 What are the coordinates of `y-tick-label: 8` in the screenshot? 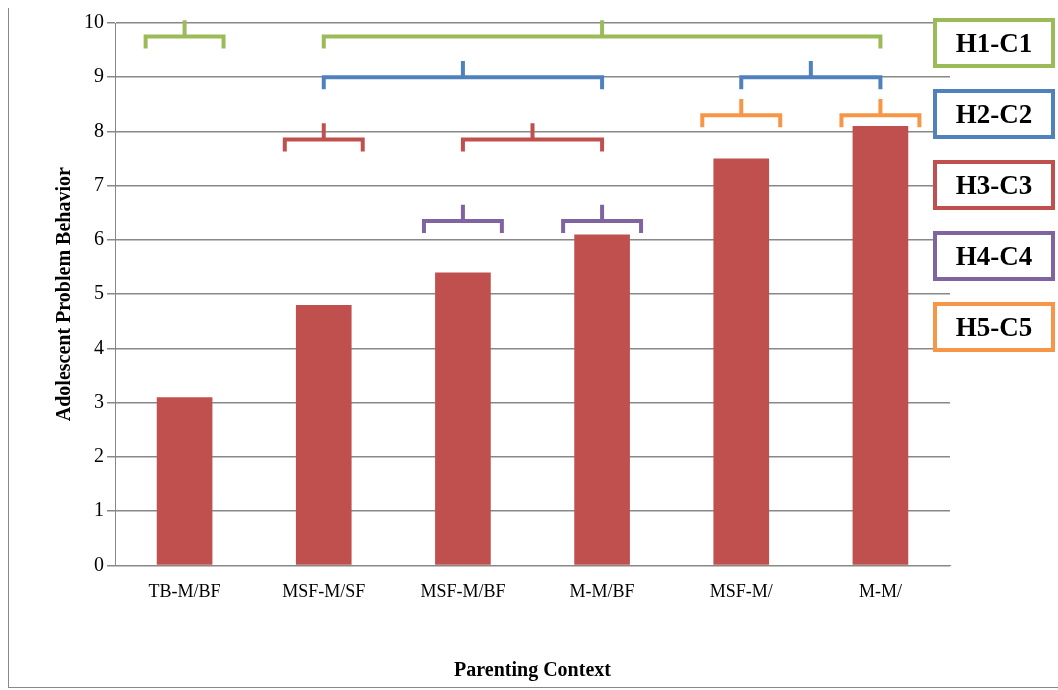 It's located at (99, 129).